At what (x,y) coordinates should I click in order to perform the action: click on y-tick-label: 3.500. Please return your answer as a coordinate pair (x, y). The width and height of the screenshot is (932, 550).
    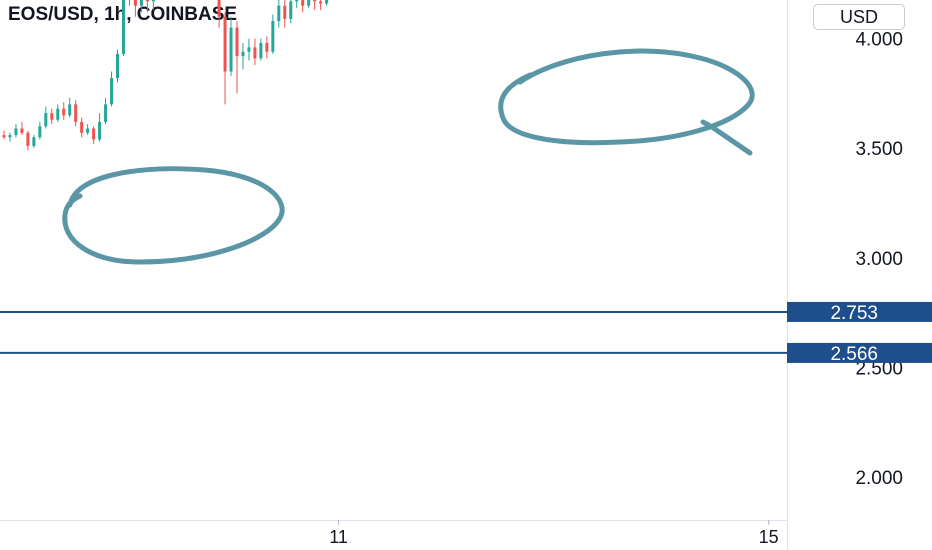
    Looking at the image, I should click on (879, 149).